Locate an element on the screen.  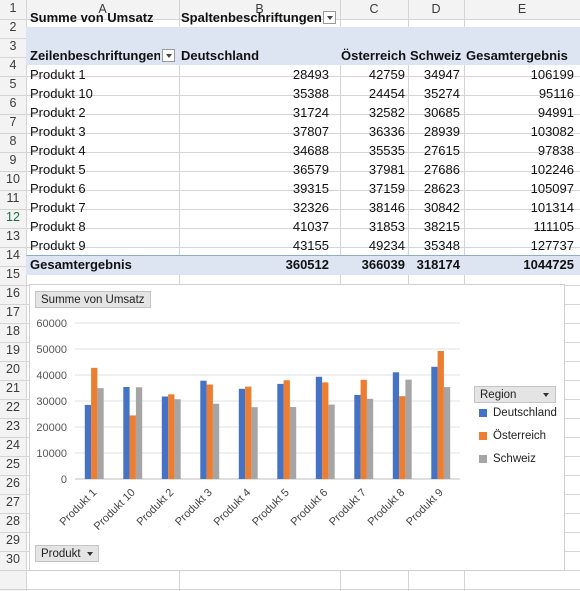
row-header-19: 19 is located at coordinates (13, 350).